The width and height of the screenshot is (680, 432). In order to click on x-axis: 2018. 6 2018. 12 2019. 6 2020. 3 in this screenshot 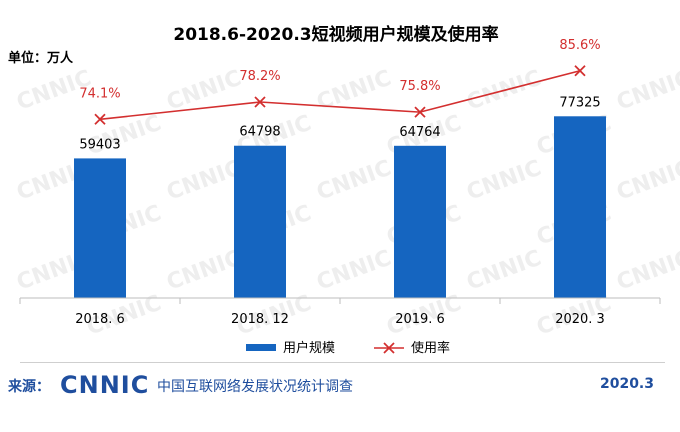, I will do `click(340, 312)`.